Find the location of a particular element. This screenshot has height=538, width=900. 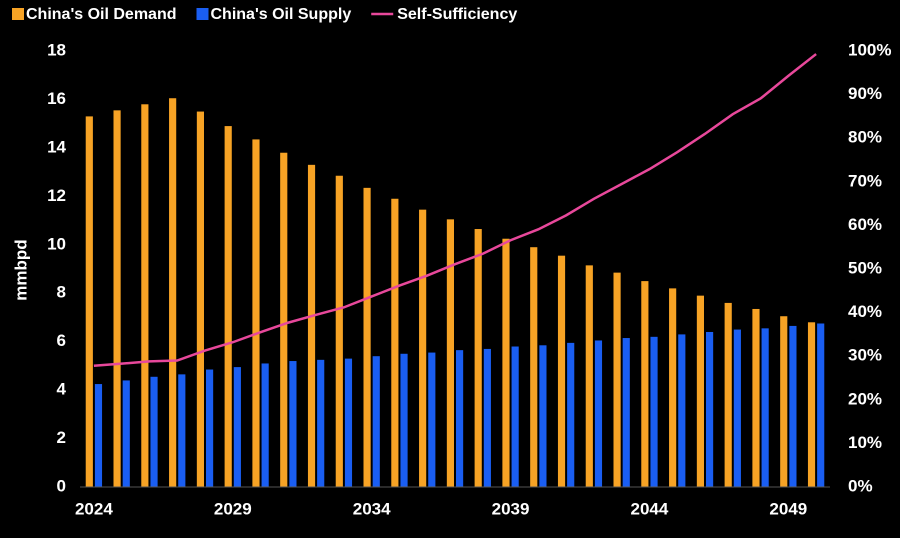

y2-tick-label: 50% is located at coordinates (865, 267).